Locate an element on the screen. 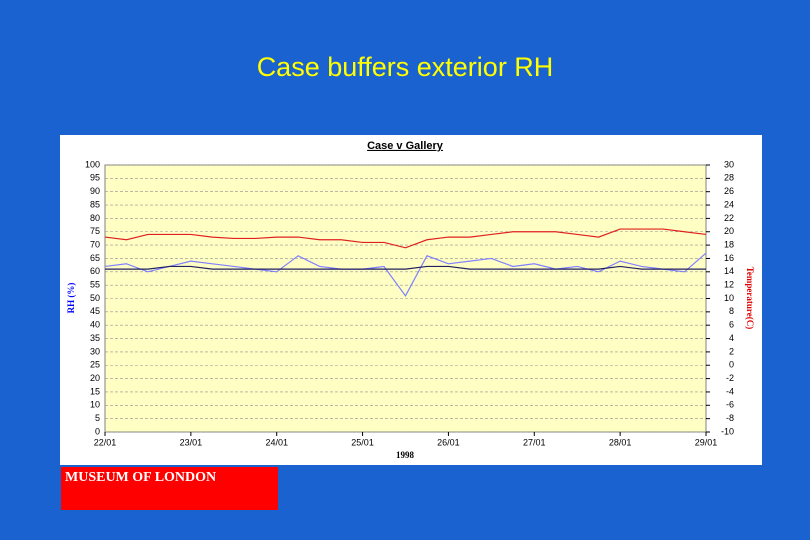  y-tick-label: 100 is located at coordinates (92, 164).